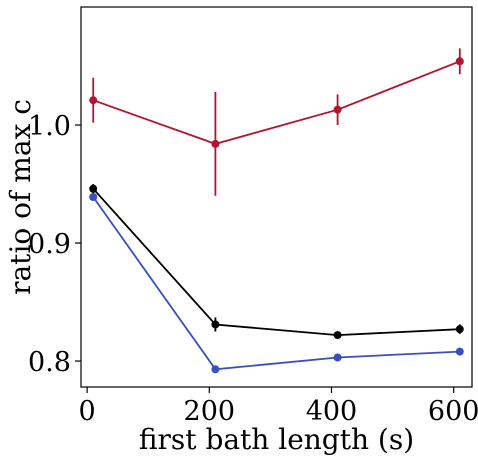 This screenshot has height=462, width=478. What do you see at coordinates (49, 126) in the screenshot?
I see `y-tick-label: 1.0` at bounding box center [49, 126].